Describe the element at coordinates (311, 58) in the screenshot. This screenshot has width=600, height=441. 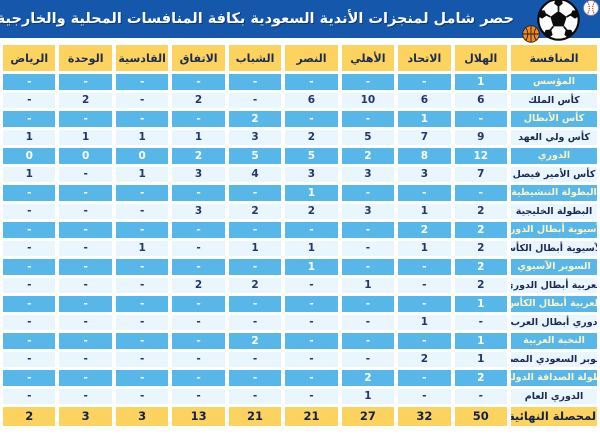
I see `column-header-club: النصر` at that location.